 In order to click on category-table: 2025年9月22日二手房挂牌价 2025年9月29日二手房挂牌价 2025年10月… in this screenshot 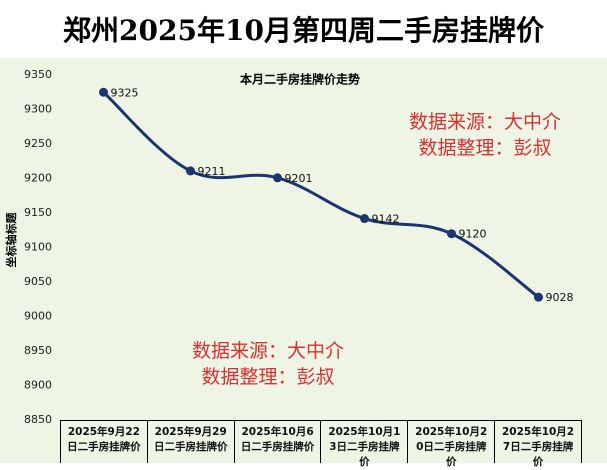, I will do `click(321, 444)`.